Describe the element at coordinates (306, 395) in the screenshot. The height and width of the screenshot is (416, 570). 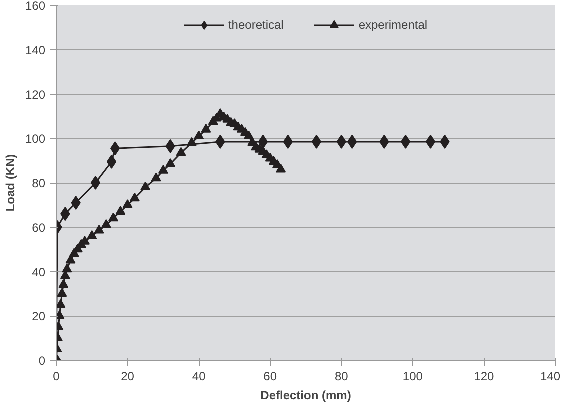
I see `x-axis-title: Deflection (mm)` at that location.